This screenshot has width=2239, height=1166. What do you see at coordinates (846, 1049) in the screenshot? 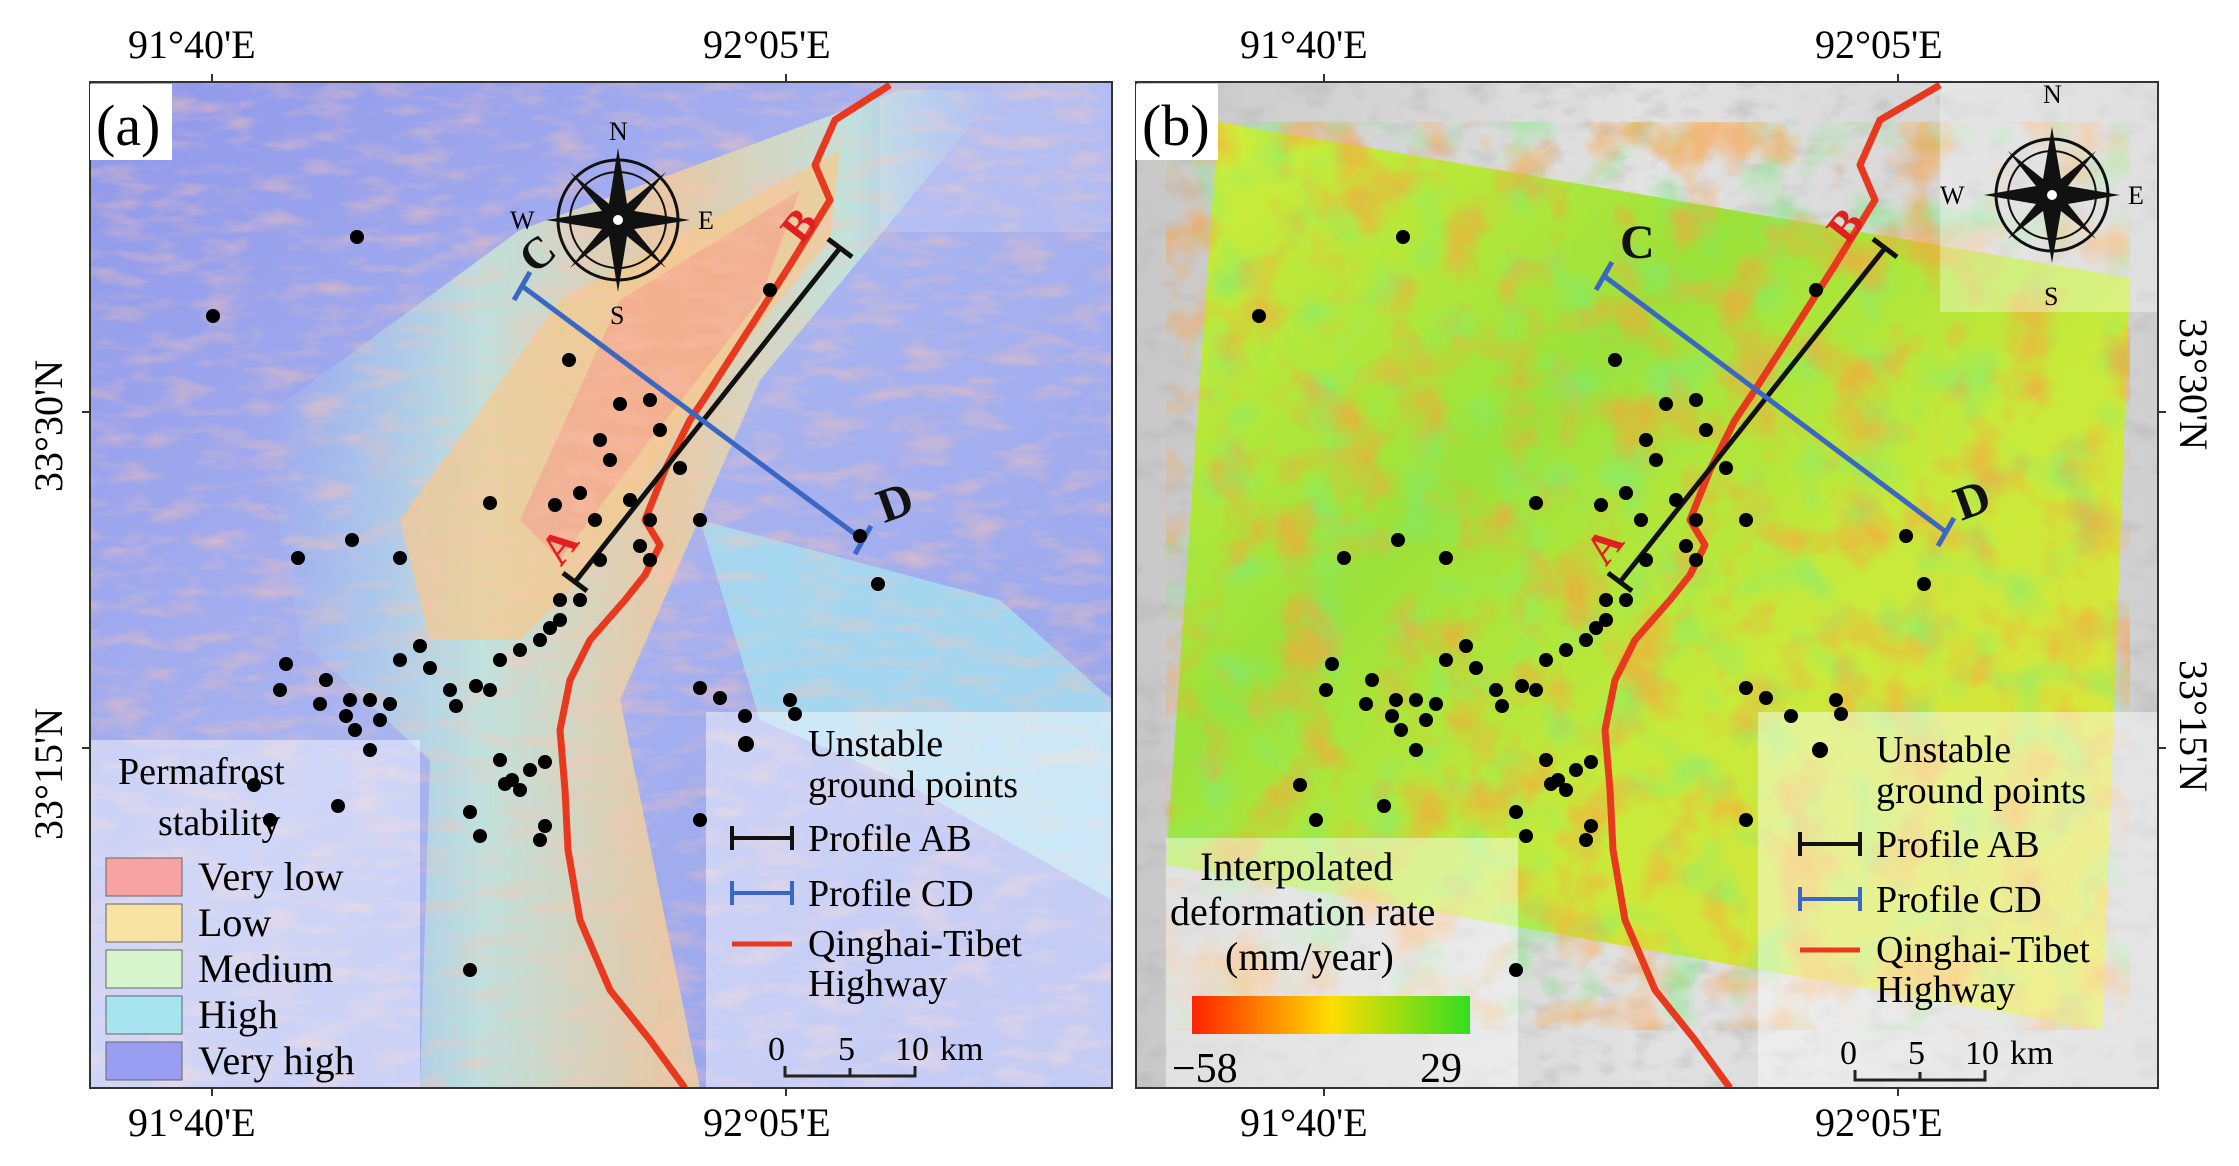
I see `scale-tick-5: 5` at bounding box center [846, 1049].